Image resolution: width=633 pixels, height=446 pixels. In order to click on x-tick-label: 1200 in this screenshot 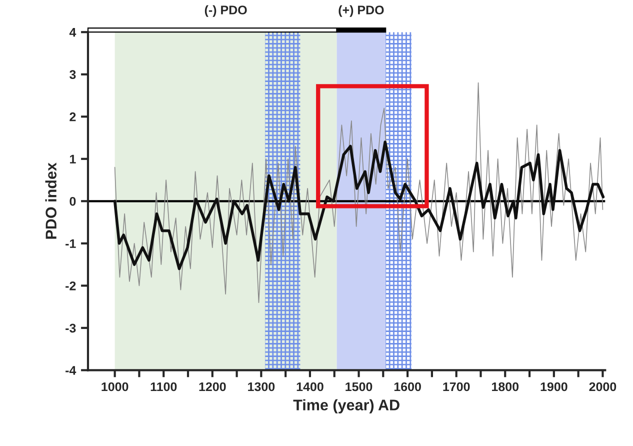, I will do `click(212, 387)`.